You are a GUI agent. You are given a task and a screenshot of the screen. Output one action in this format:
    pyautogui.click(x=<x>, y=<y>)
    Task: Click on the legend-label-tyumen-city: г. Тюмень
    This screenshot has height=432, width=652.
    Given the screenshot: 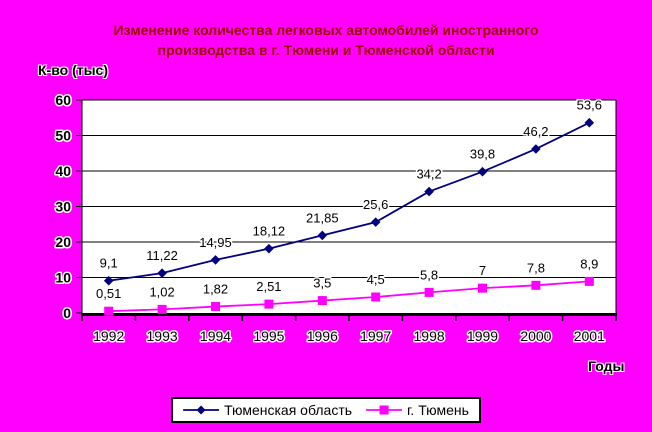 What is the action you would take?
    pyautogui.click(x=438, y=410)
    